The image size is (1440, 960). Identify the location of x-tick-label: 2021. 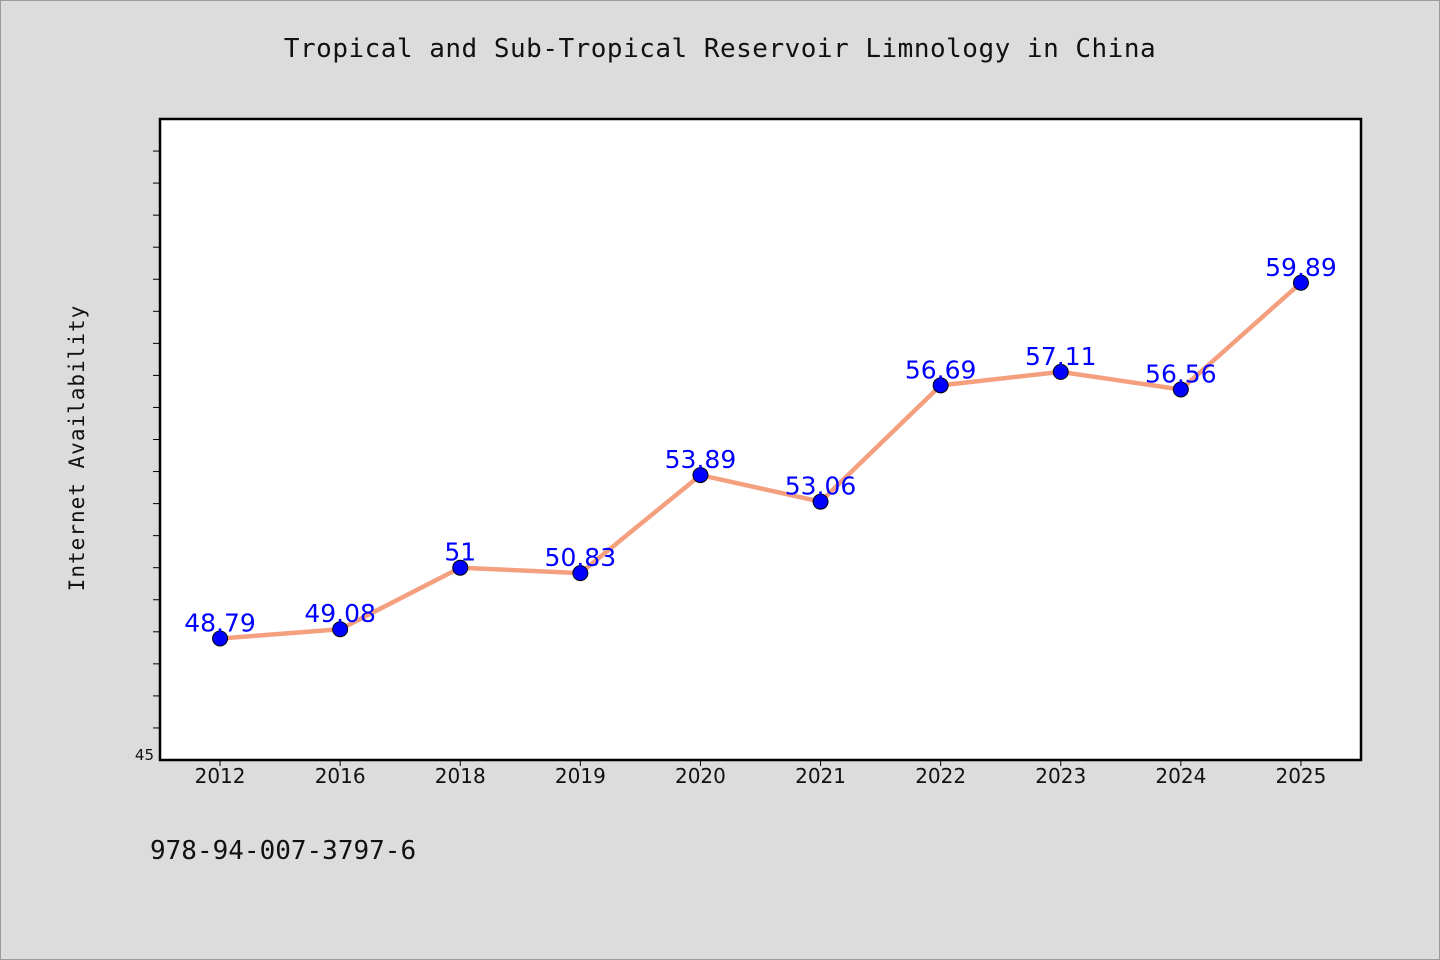
(820, 776).